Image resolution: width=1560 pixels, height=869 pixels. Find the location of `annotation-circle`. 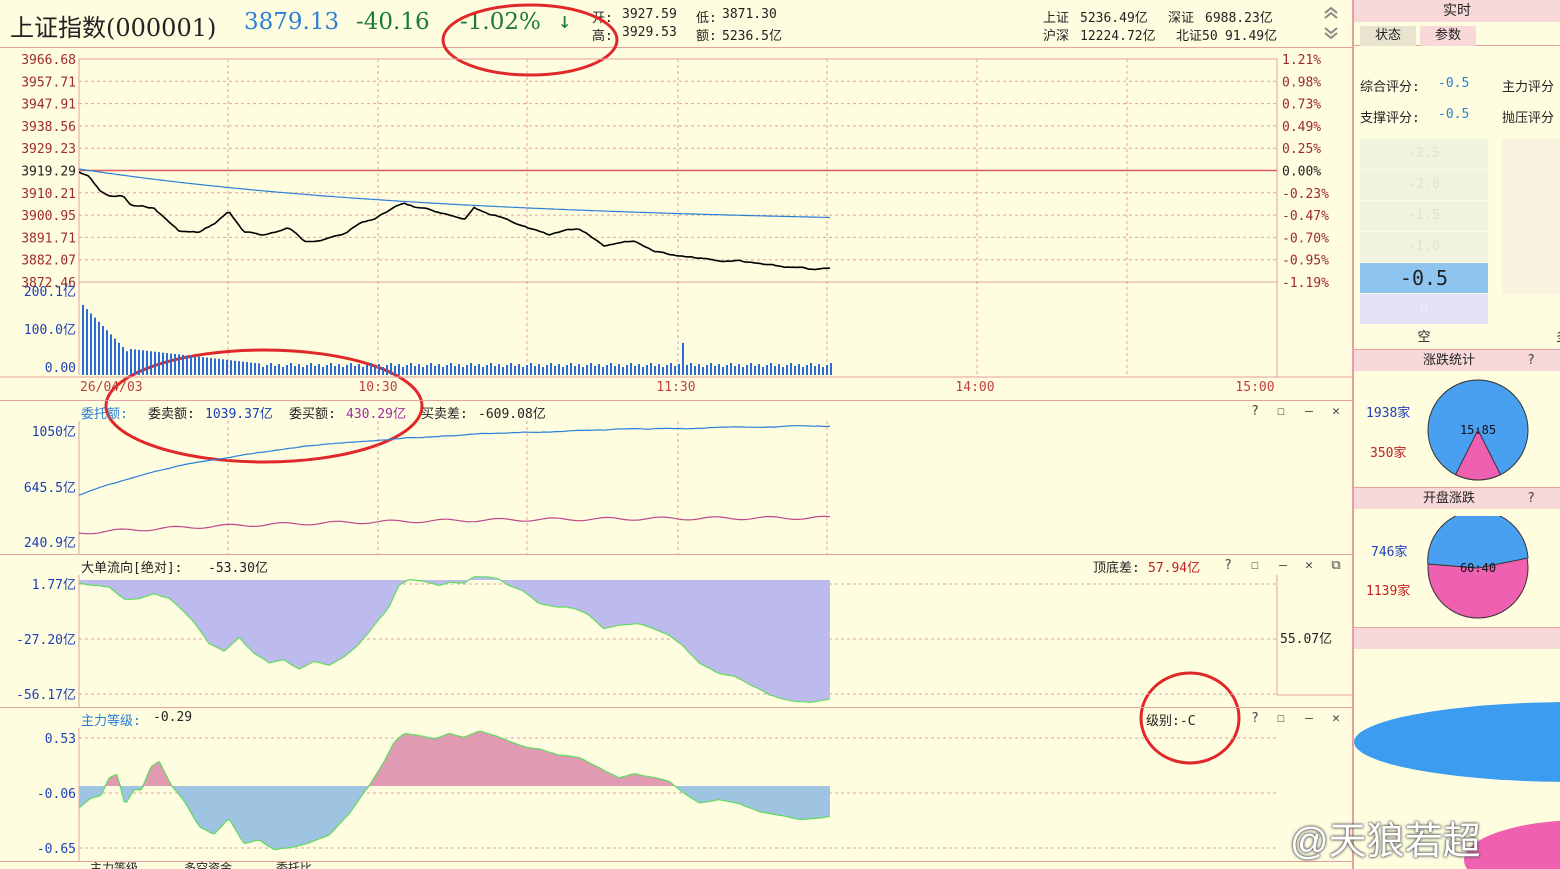

annotation-circle is located at coordinates (1190, 718).